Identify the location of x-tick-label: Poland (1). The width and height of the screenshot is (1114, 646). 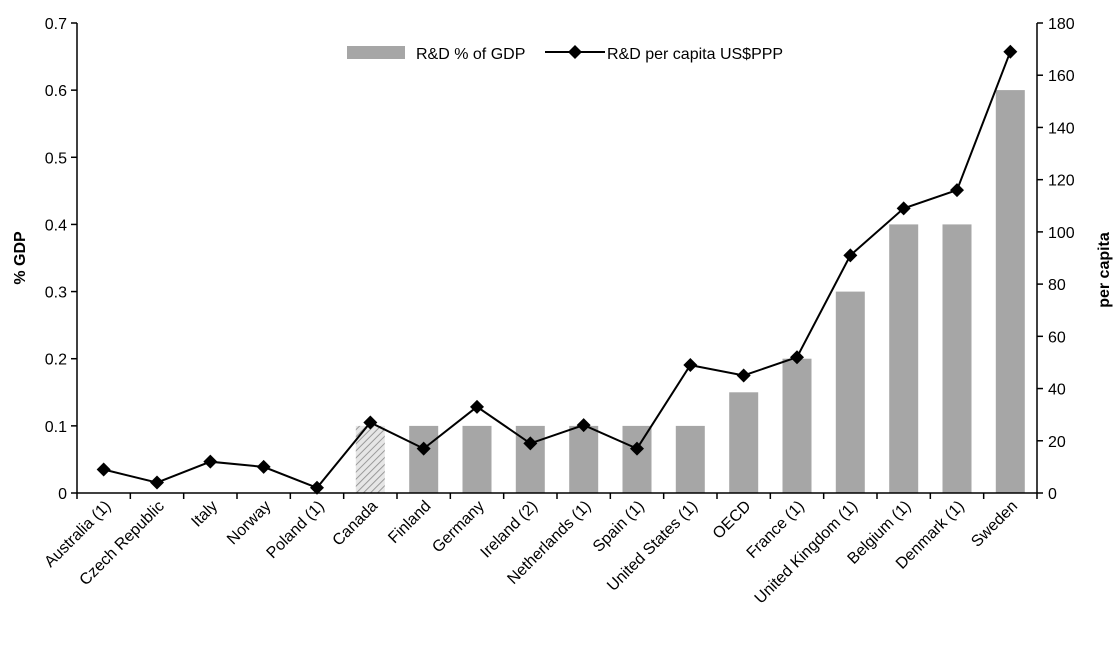
(296, 530).